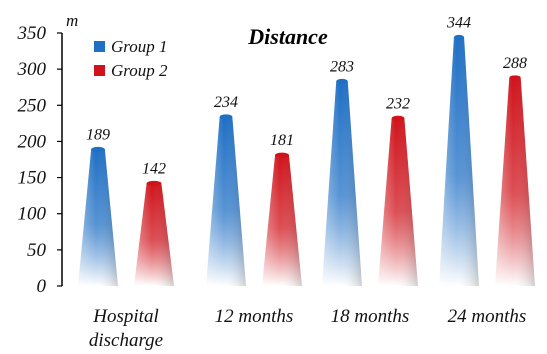 The image size is (547, 354). What do you see at coordinates (32, 33) in the screenshot?
I see `y-tick-label: 350` at bounding box center [32, 33].